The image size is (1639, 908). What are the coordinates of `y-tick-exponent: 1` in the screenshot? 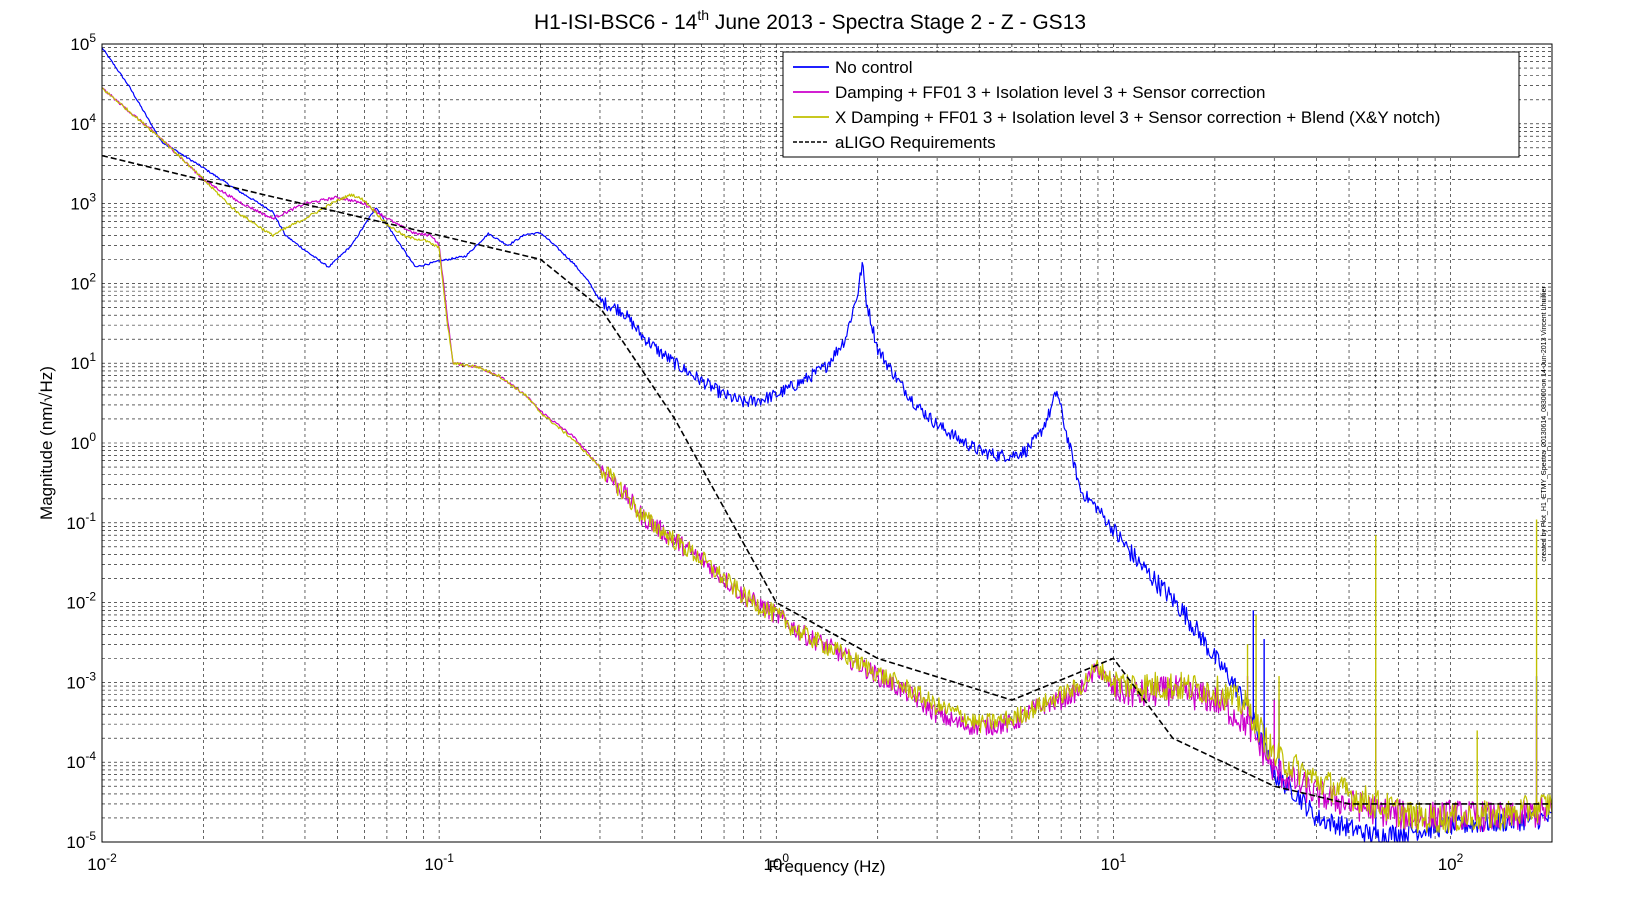 It's located at (92, 357).